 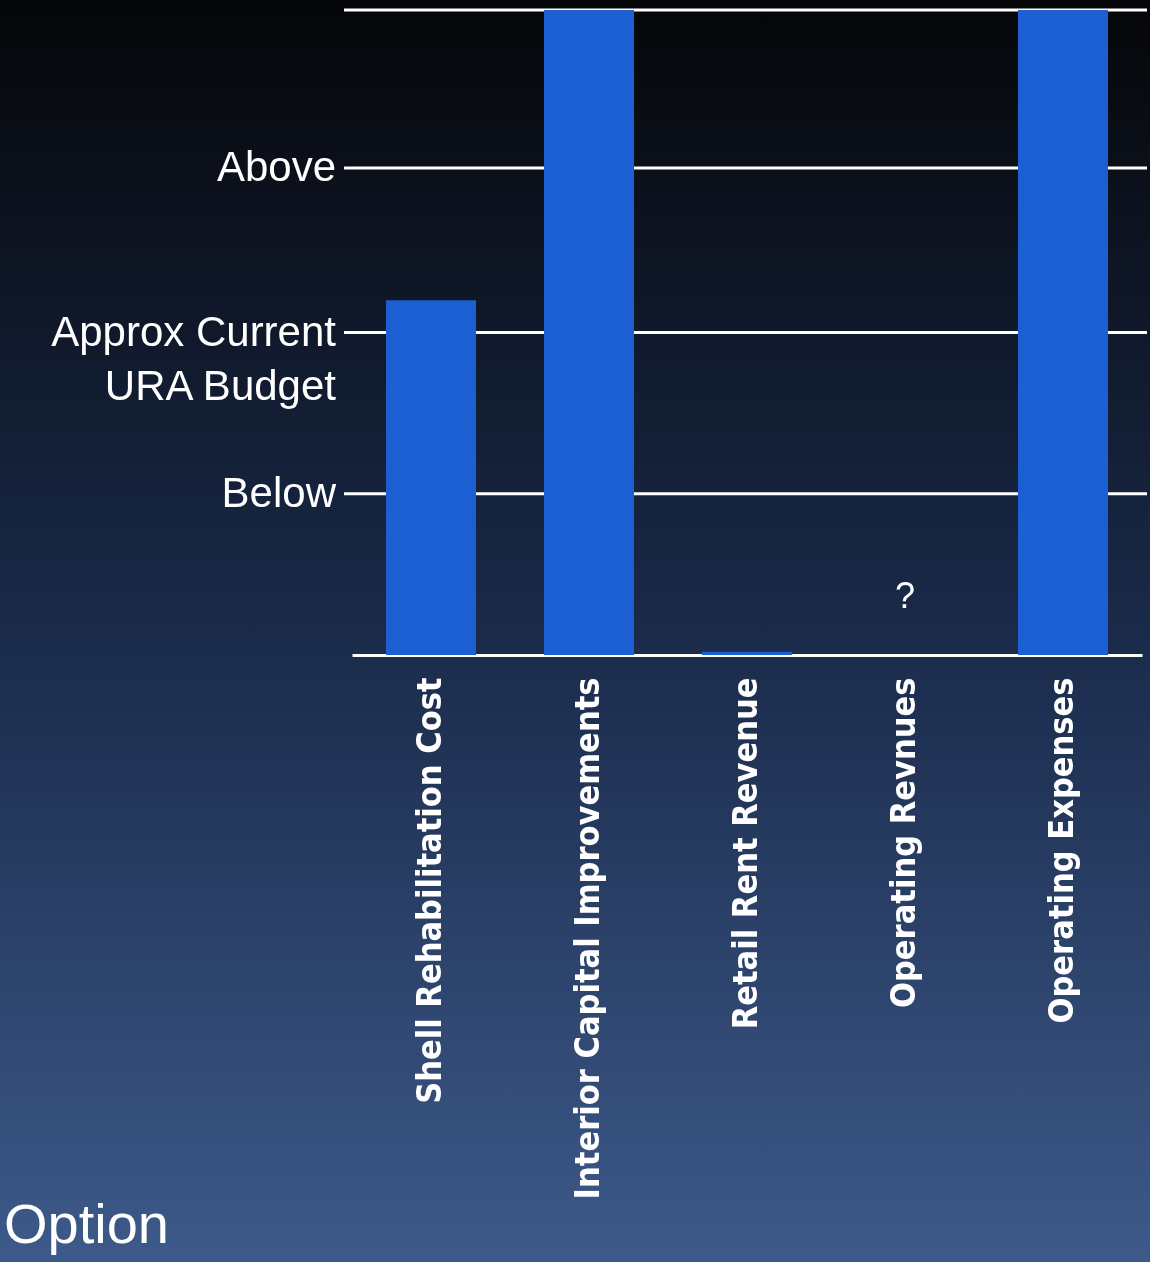 What do you see at coordinates (279, 492) in the screenshot?
I see `ref-line-label: Below` at bounding box center [279, 492].